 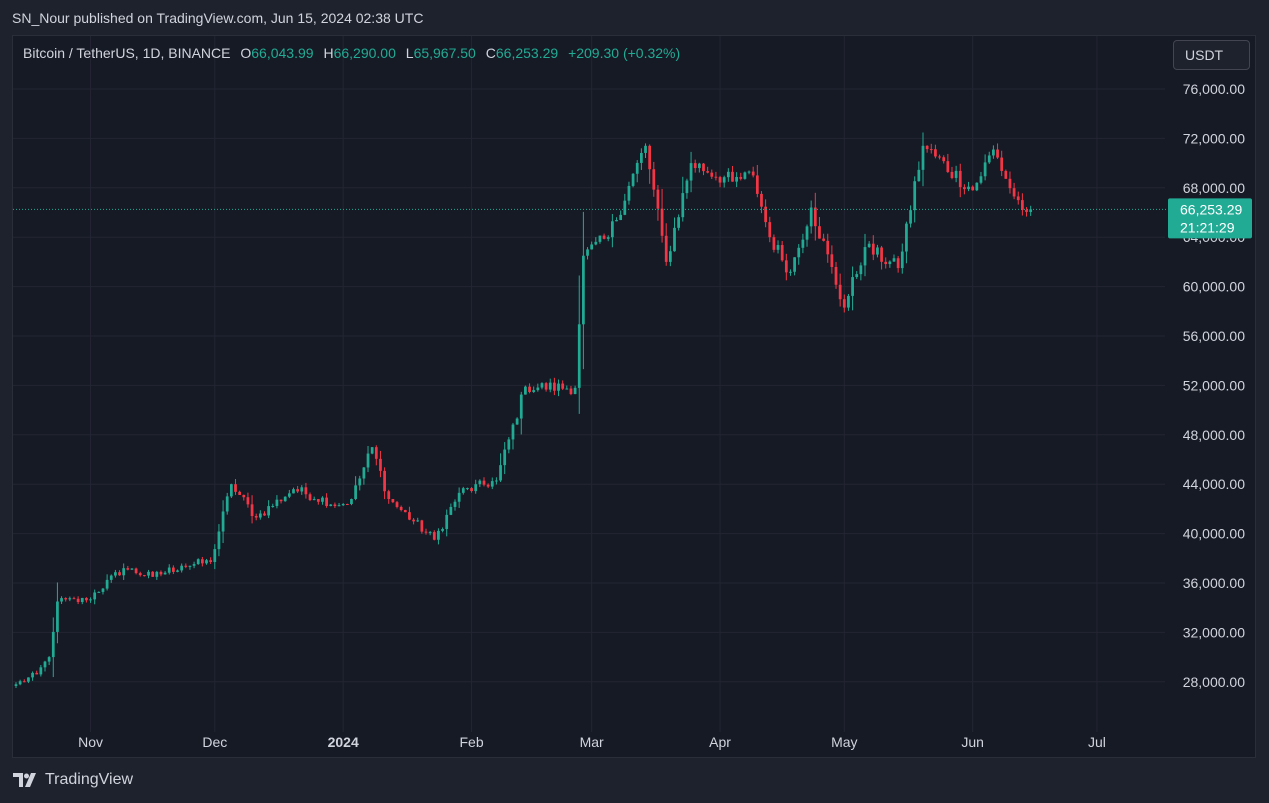 I want to click on last-price-tag: 66,253.29 21:21:29, so click(x=1210, y=218).